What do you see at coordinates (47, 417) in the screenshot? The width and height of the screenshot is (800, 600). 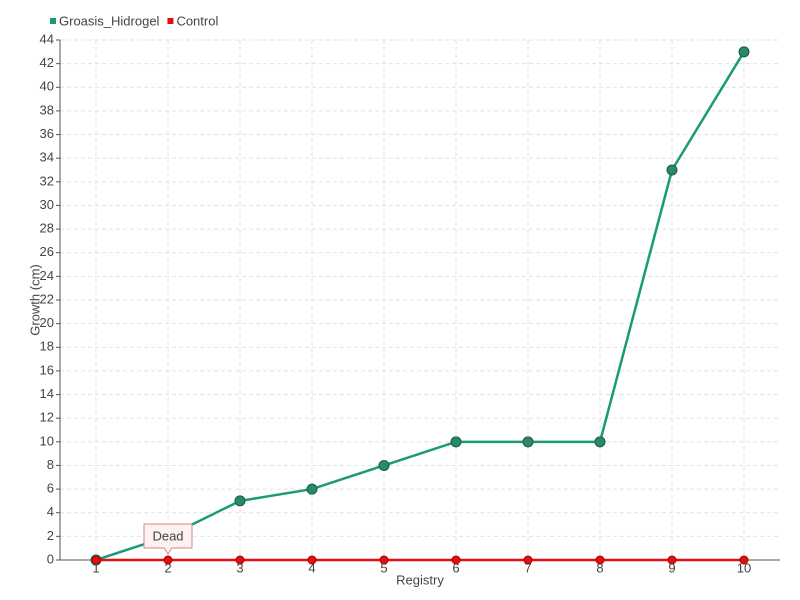 I see `y-tick-label: 12` at bounding box center [47, 417].